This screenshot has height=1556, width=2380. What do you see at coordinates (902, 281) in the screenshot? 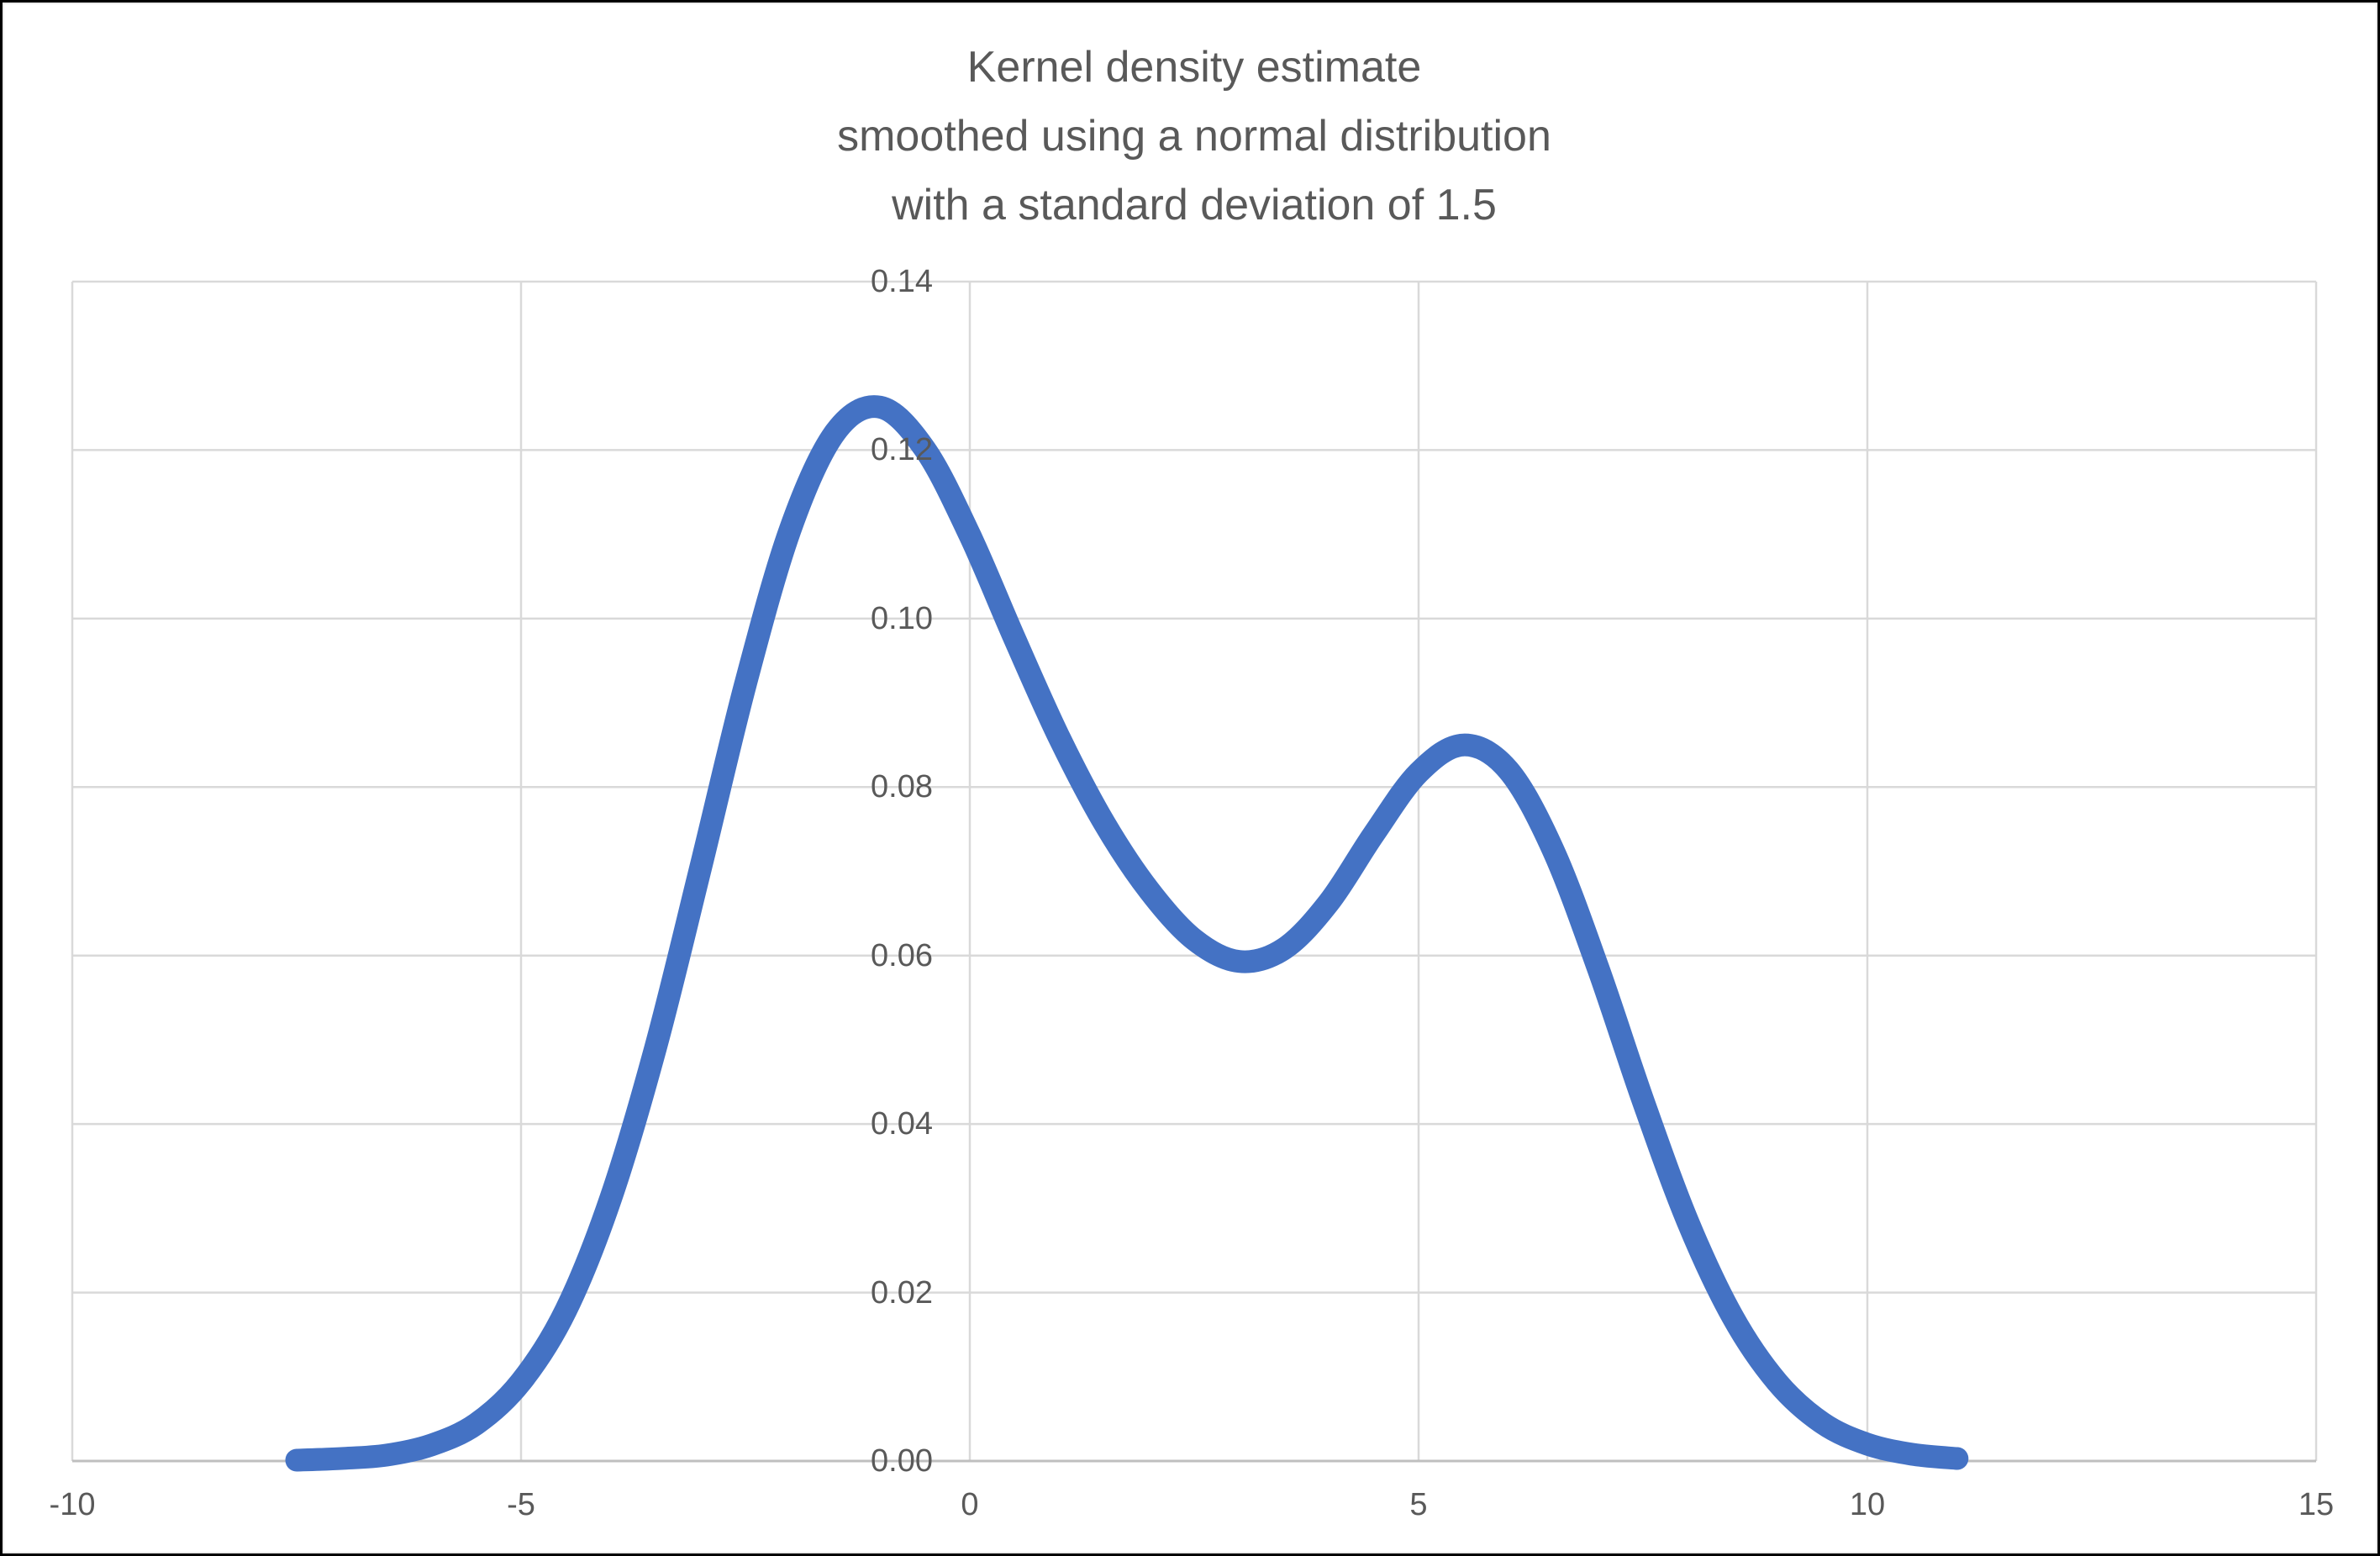
I see `y-tick-label: 0.14` at bounding box center [902, 281].